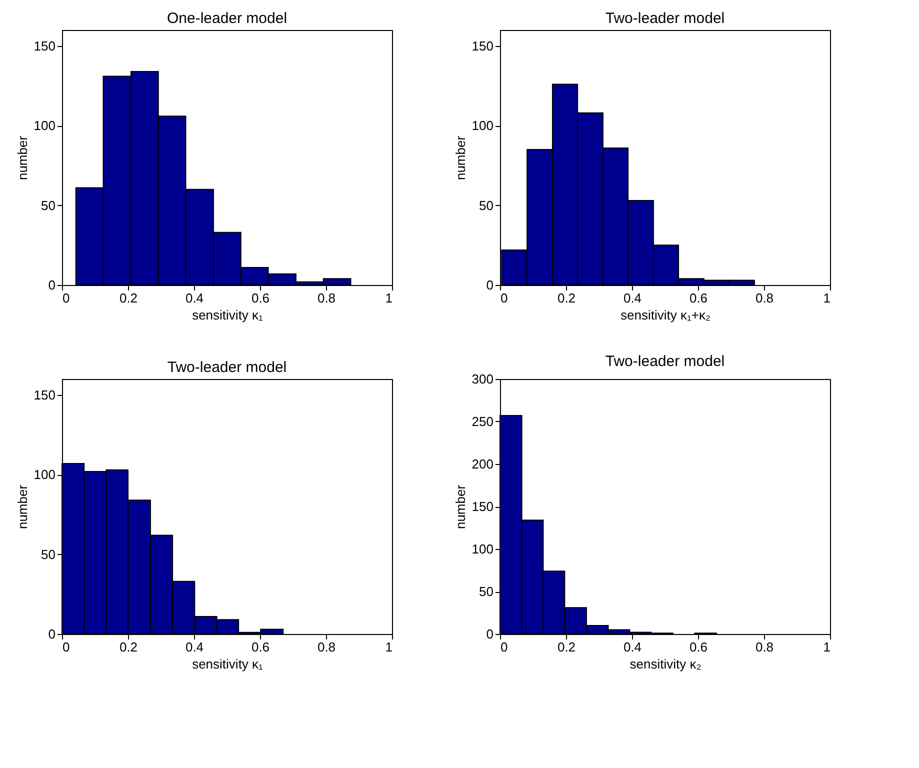 The height and width of the screenshot is (768, 919). Describe the element at coordinates (227, 18) in the screenshot. I see `chart-title: One-leader model` at that location.